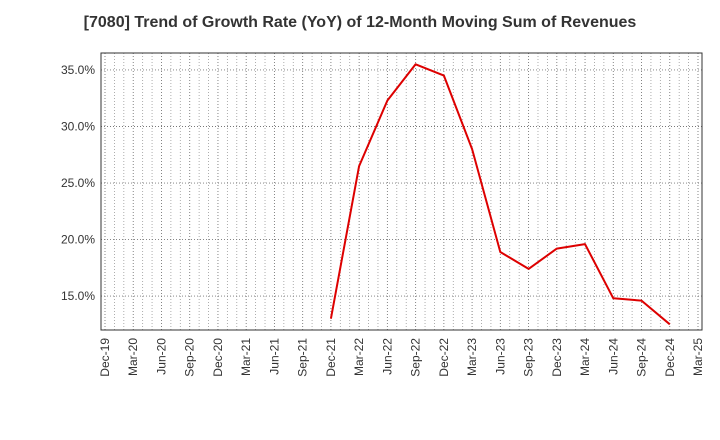  Describe the element at coordinates (585, 357) in the screenshot. I see `x-tick-label: Mar-24` at that location.